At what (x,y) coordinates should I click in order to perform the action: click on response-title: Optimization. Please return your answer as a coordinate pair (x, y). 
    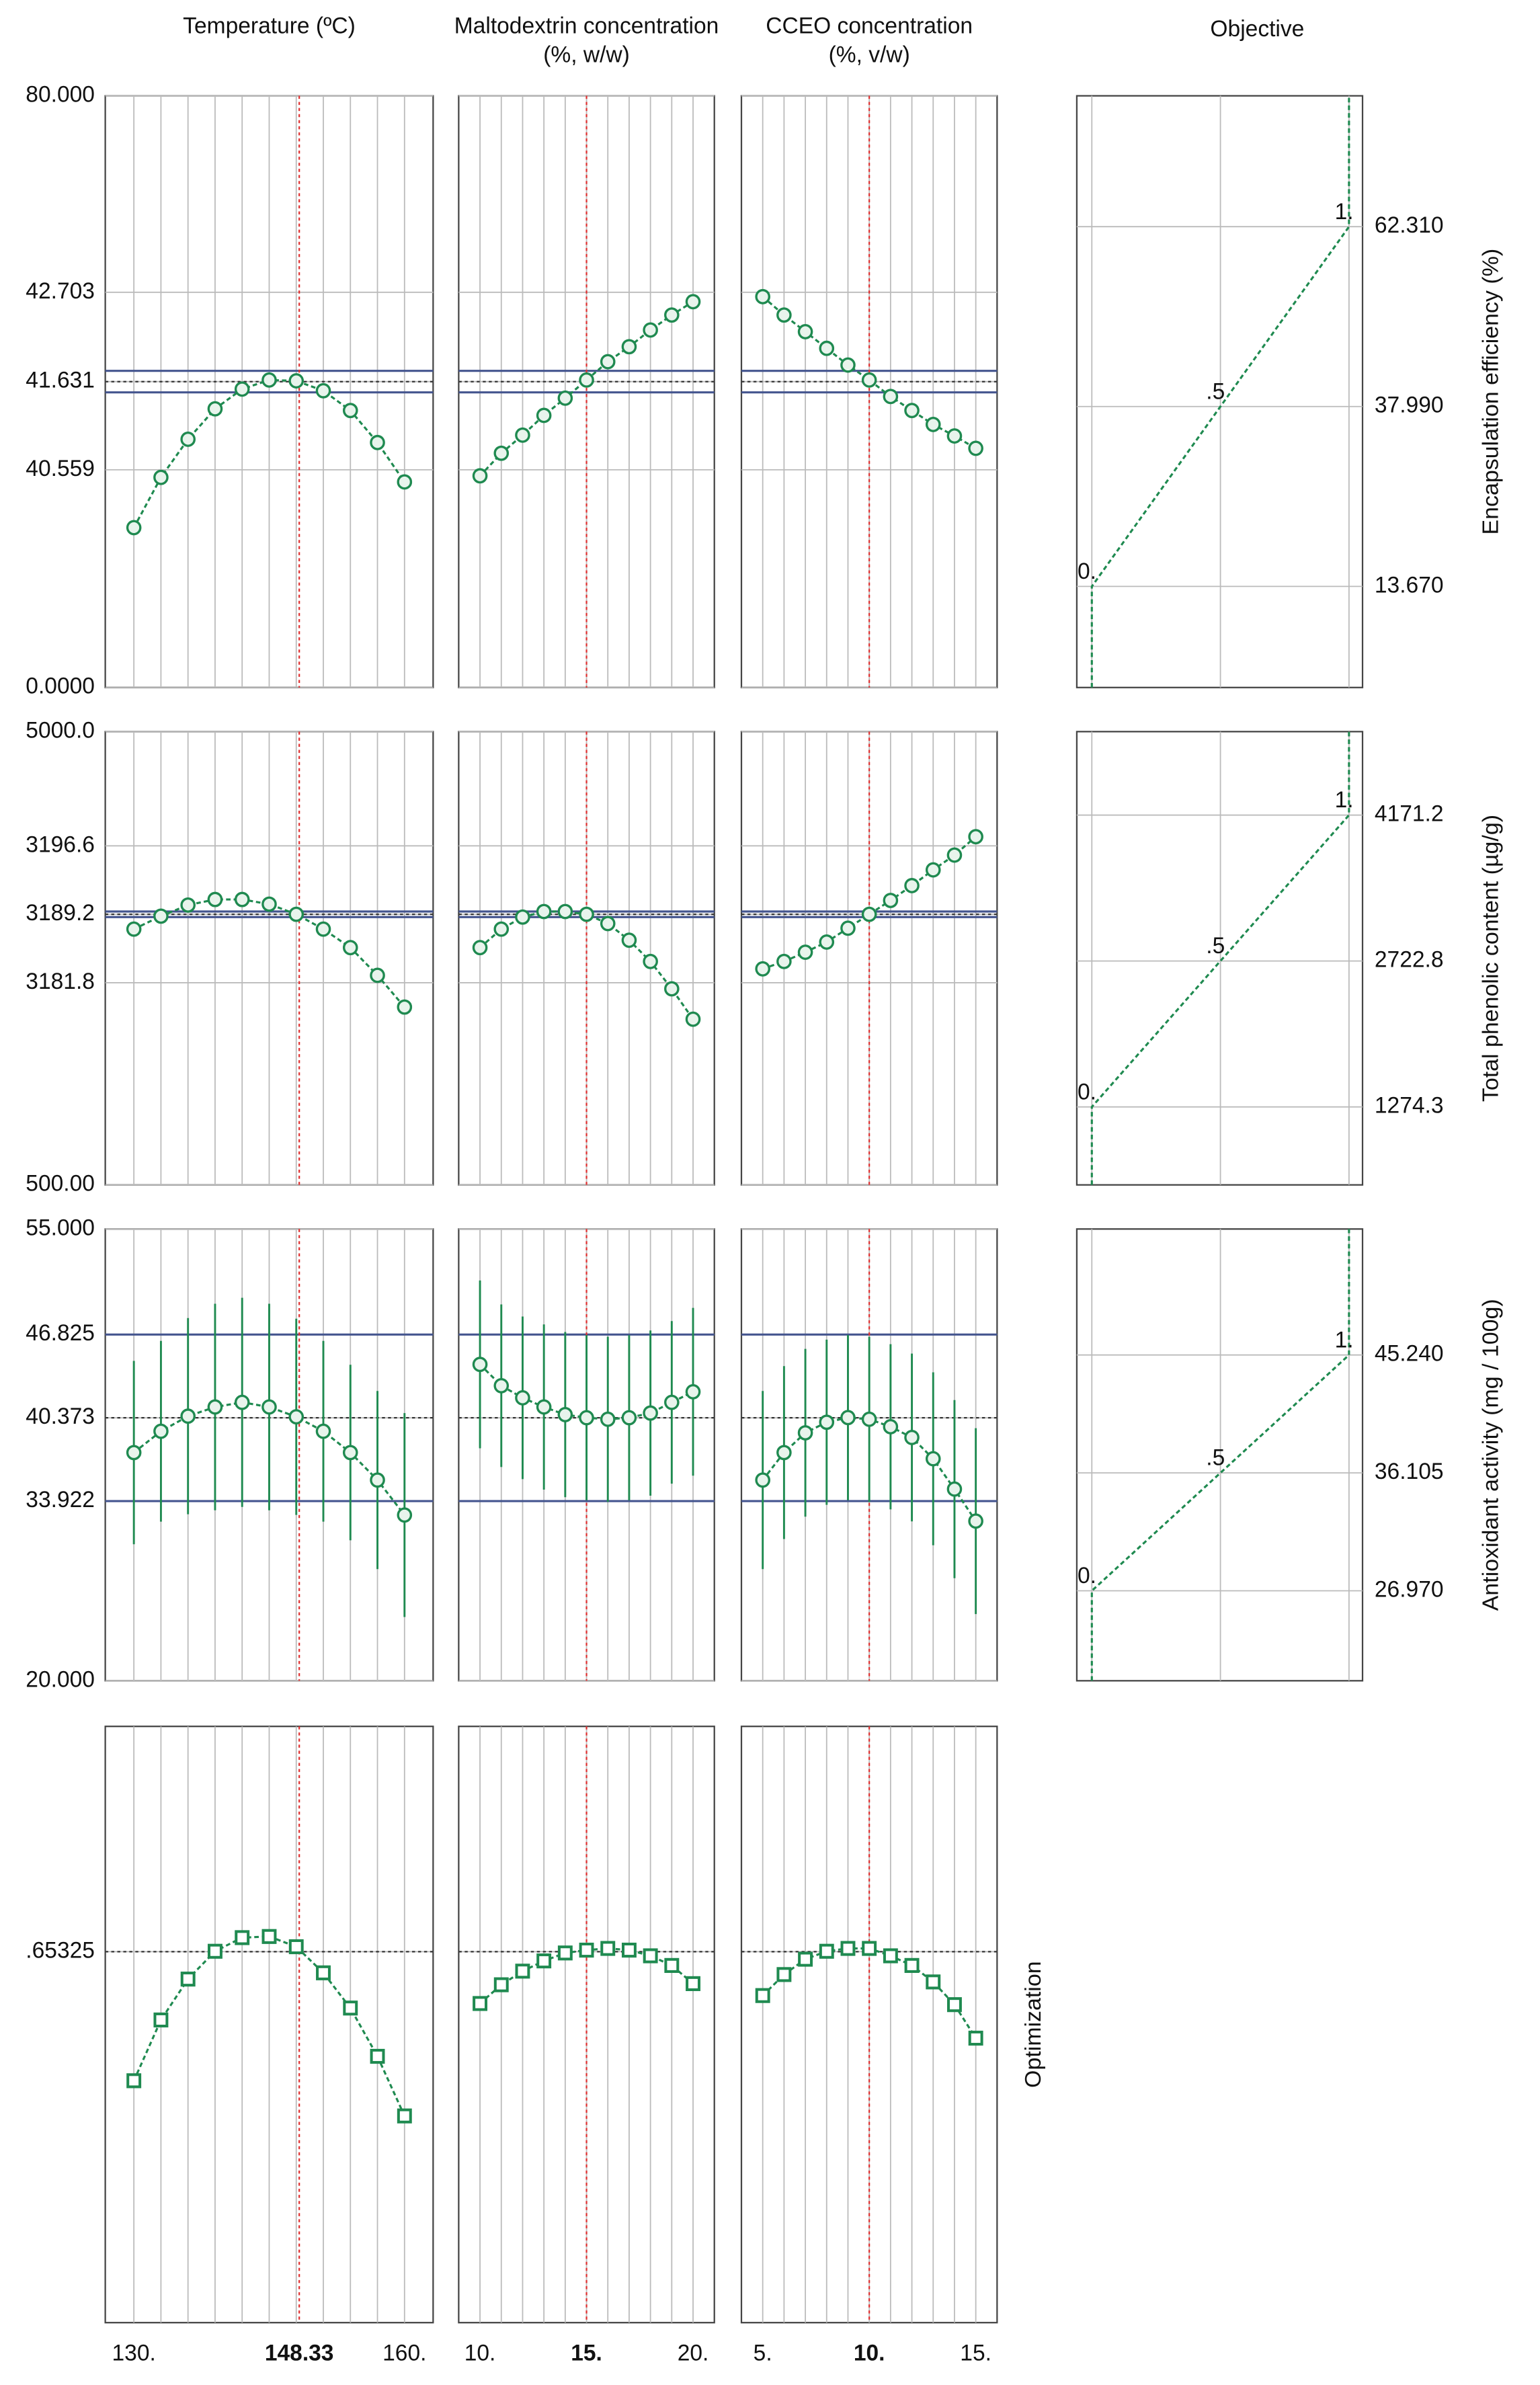
    Looking at the image, I should click on (1033, 2024).